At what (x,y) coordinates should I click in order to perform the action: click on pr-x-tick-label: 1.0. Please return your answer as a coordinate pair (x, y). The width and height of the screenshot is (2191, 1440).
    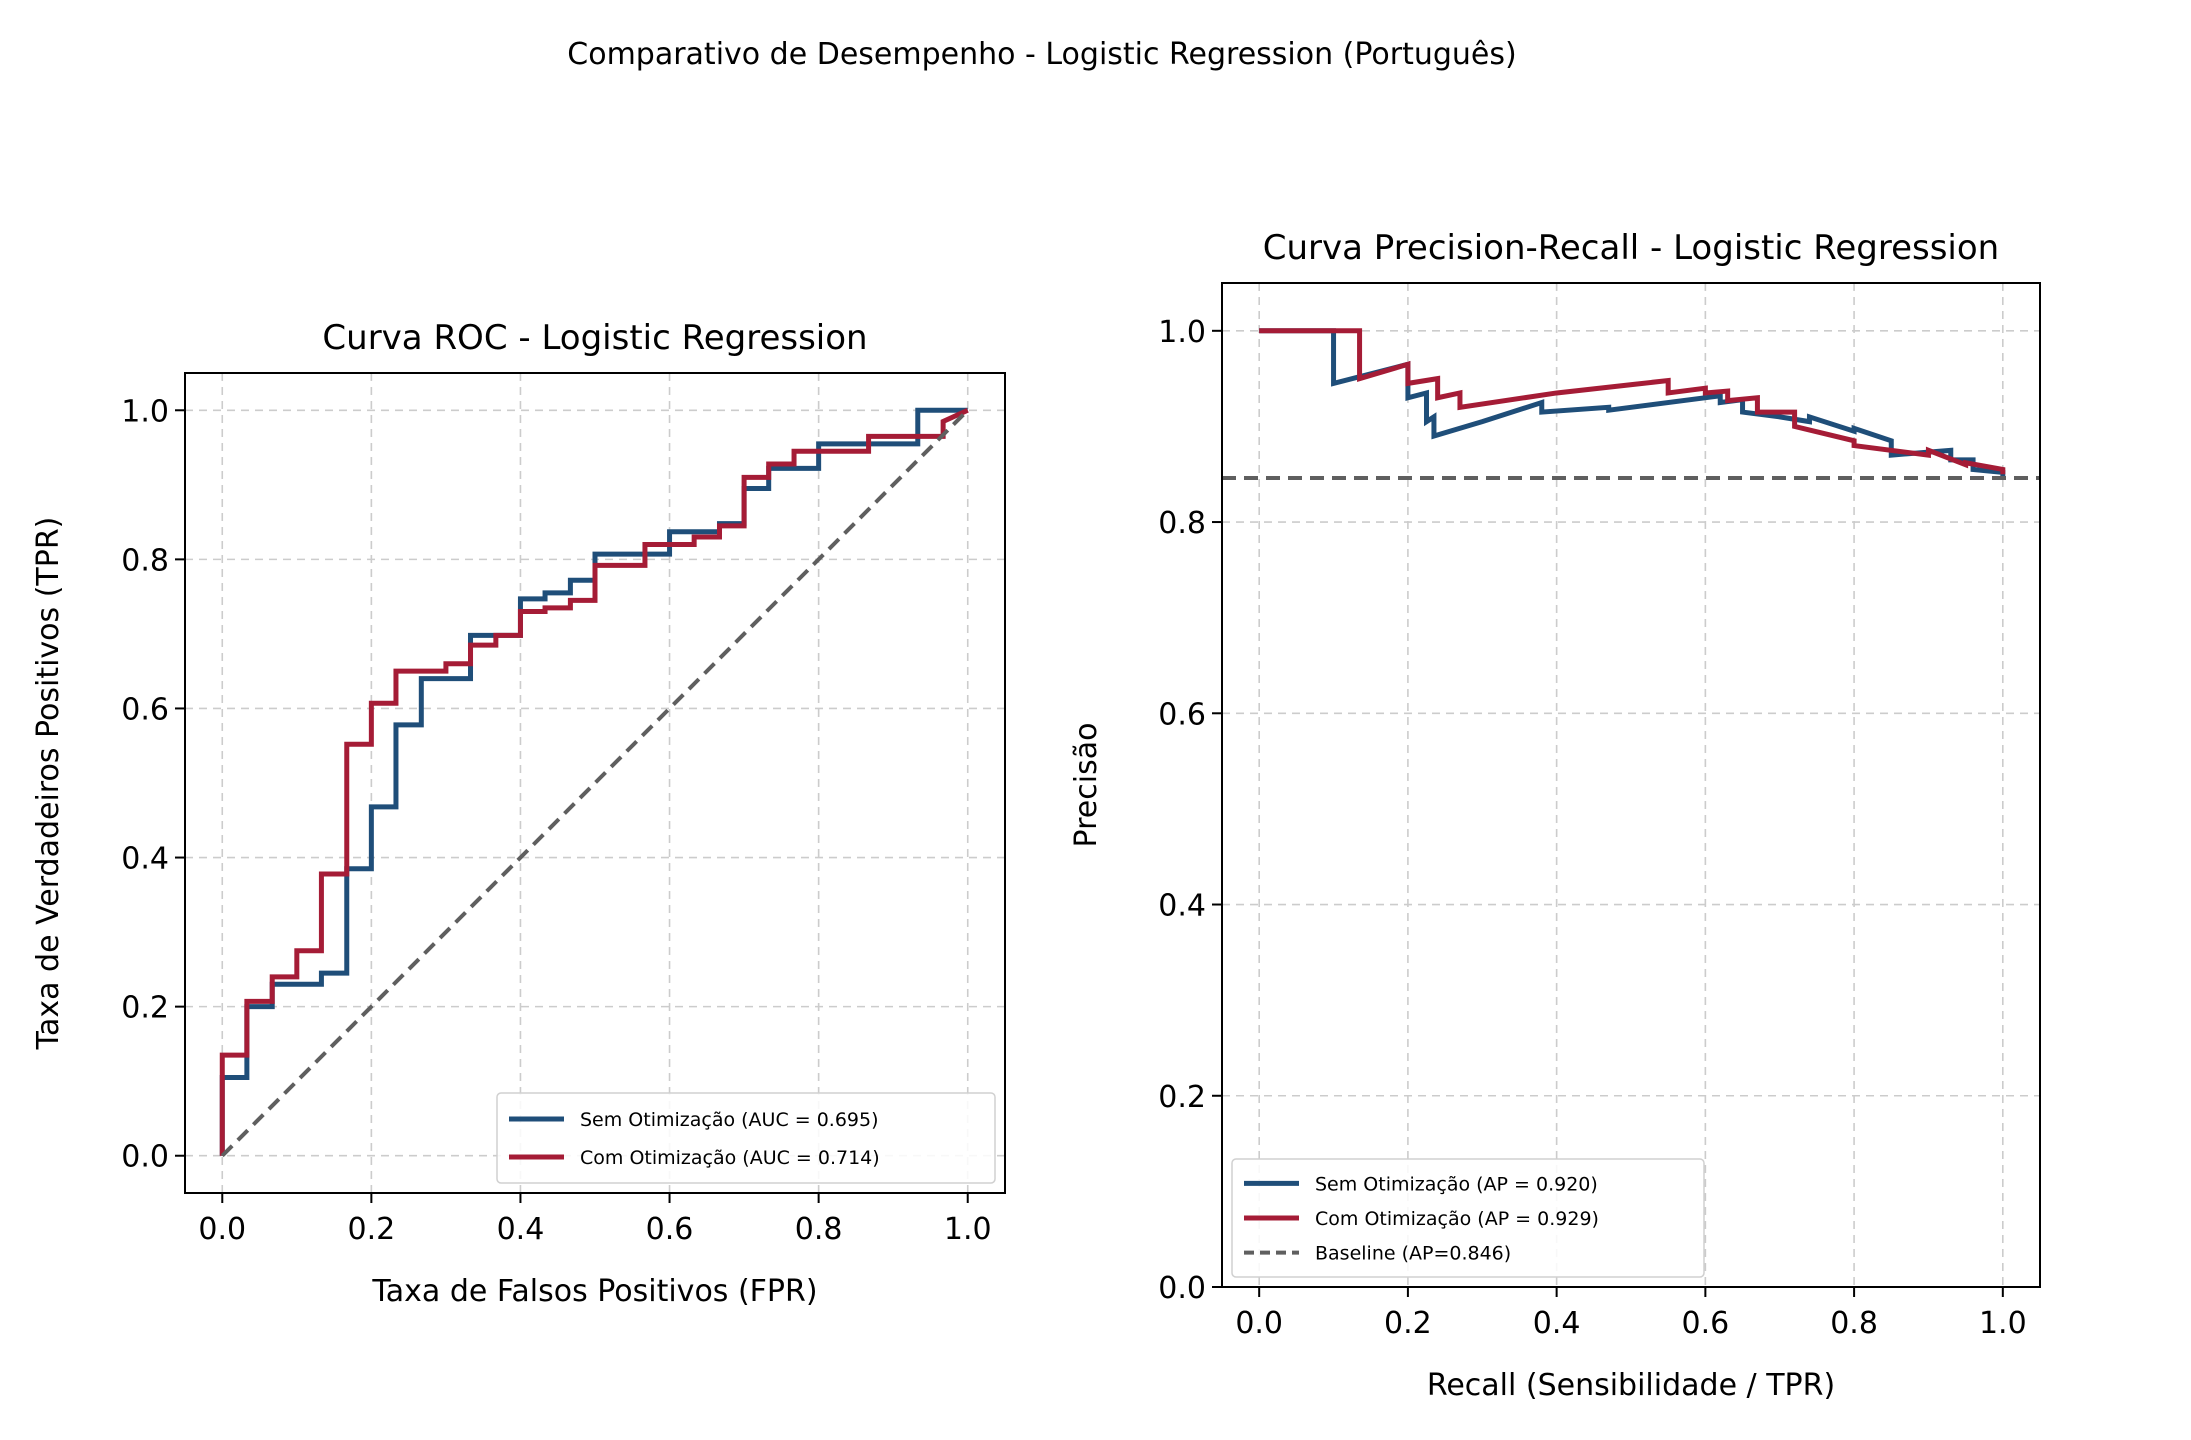
    Looking at the image, I should click on (2003, 1323).